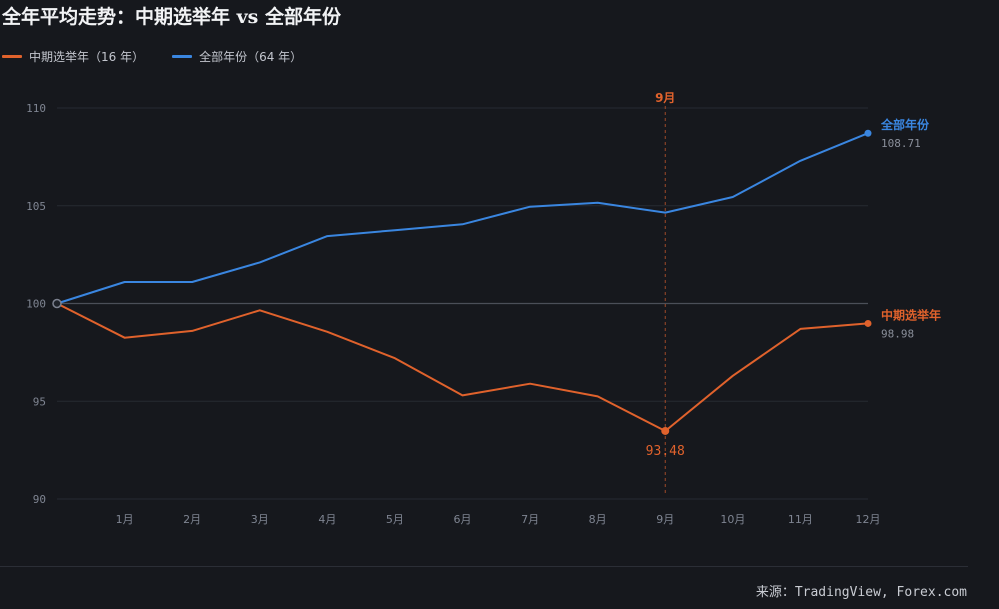 The image size is (999, 609). I want to click on x-tick-label: 9月, so click(665, 519).